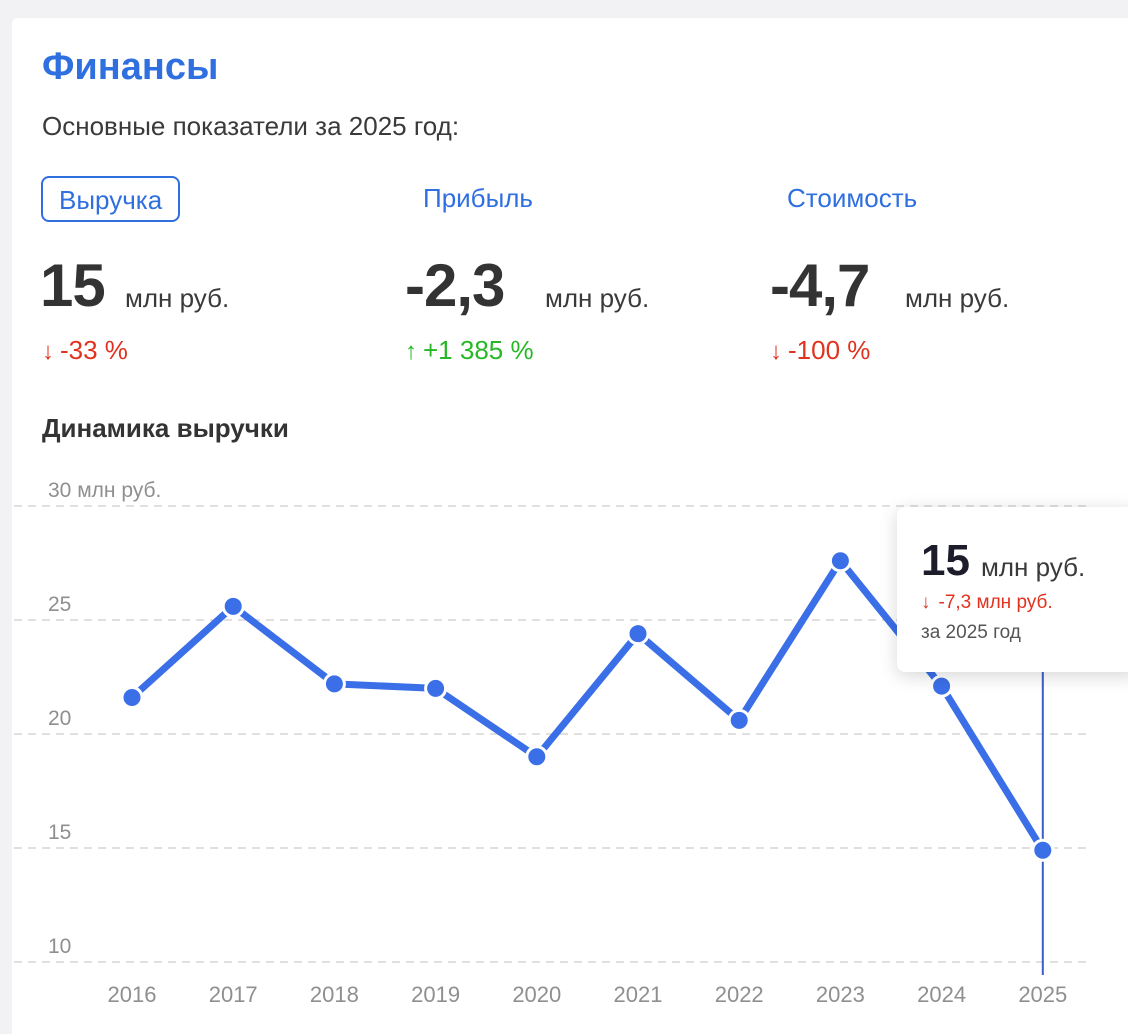 This screenshot has height=1034, width=1128. What do you see at coordinates (829, 350) in the screenshot?
I see `value-change-text: -100 %` at bounding box center [829, 350].